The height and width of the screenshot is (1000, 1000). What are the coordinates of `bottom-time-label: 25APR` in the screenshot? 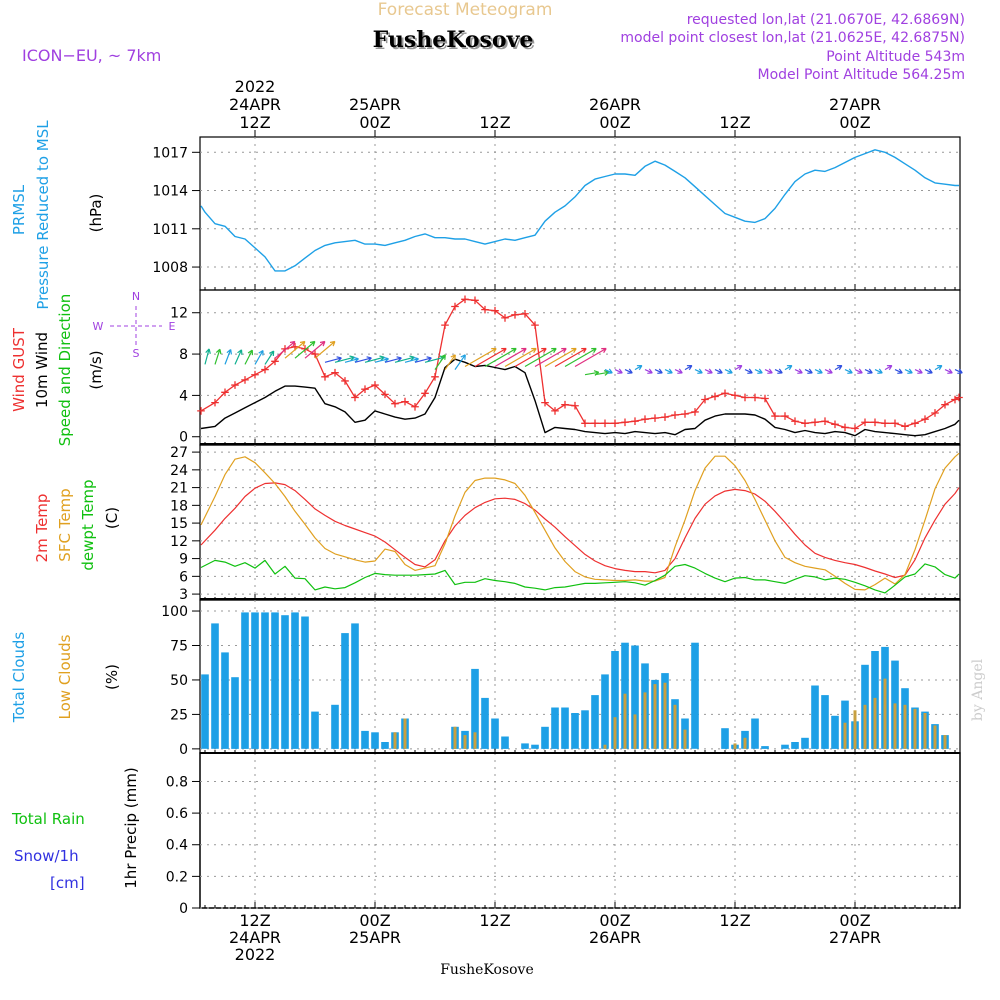 It's located at (375, 937).